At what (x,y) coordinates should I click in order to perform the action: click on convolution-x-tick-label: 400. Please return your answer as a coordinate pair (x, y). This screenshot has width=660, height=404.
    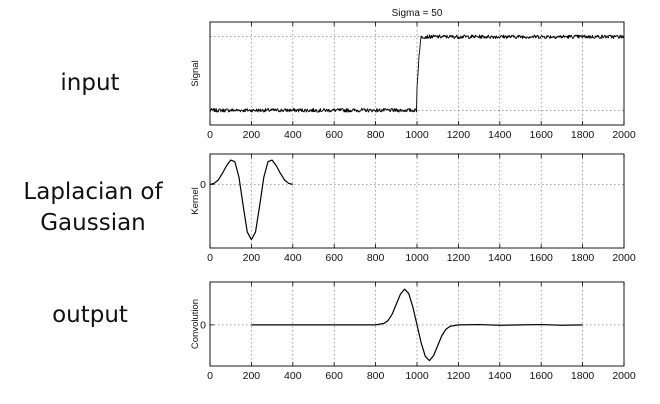
    Looking at the image, I should click on (293, 376).